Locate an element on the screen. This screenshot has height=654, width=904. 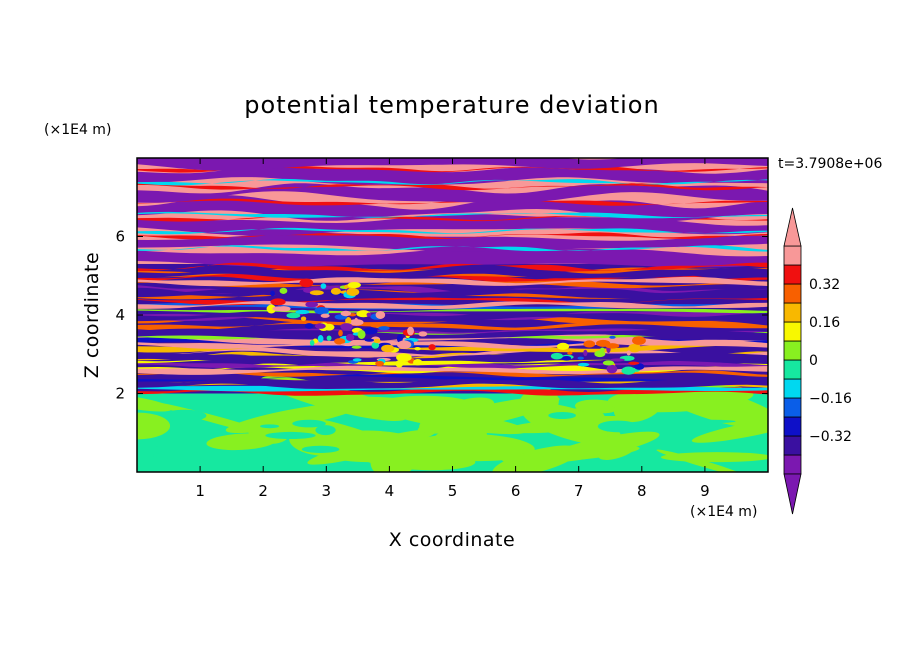
x-tick-label: 6 is located at coordinates (516, 491).